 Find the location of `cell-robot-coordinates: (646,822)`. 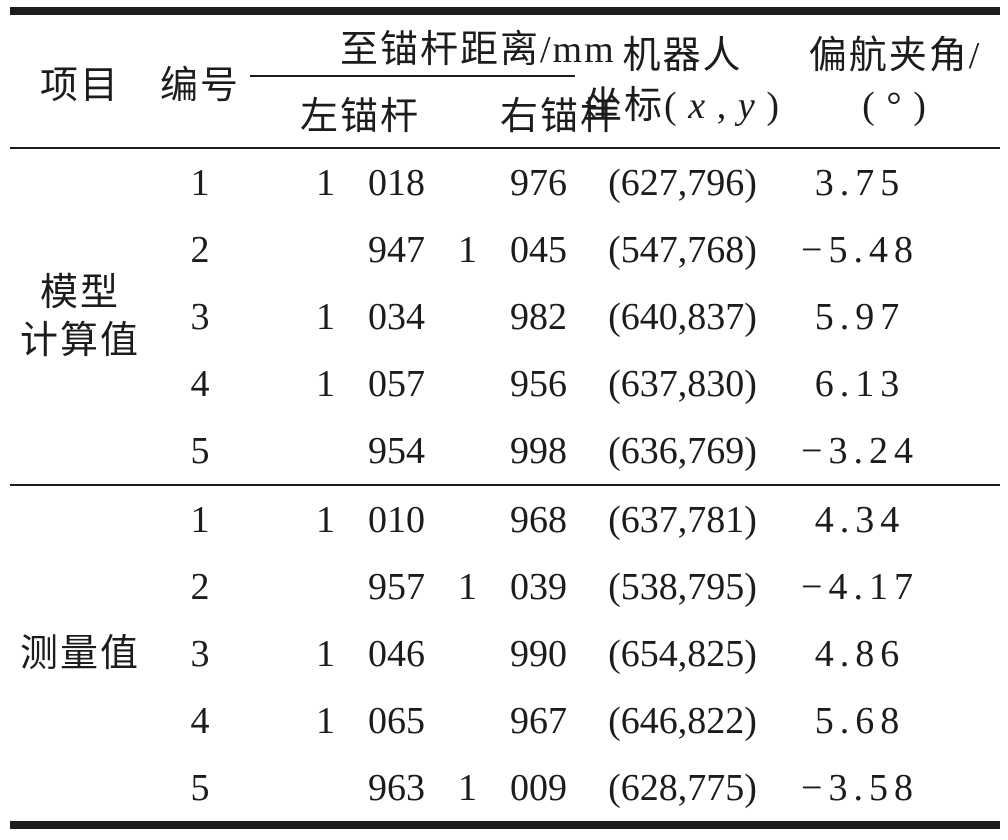

cell-robot-coordinates: (646,822) is located at coordinates (682, 720).